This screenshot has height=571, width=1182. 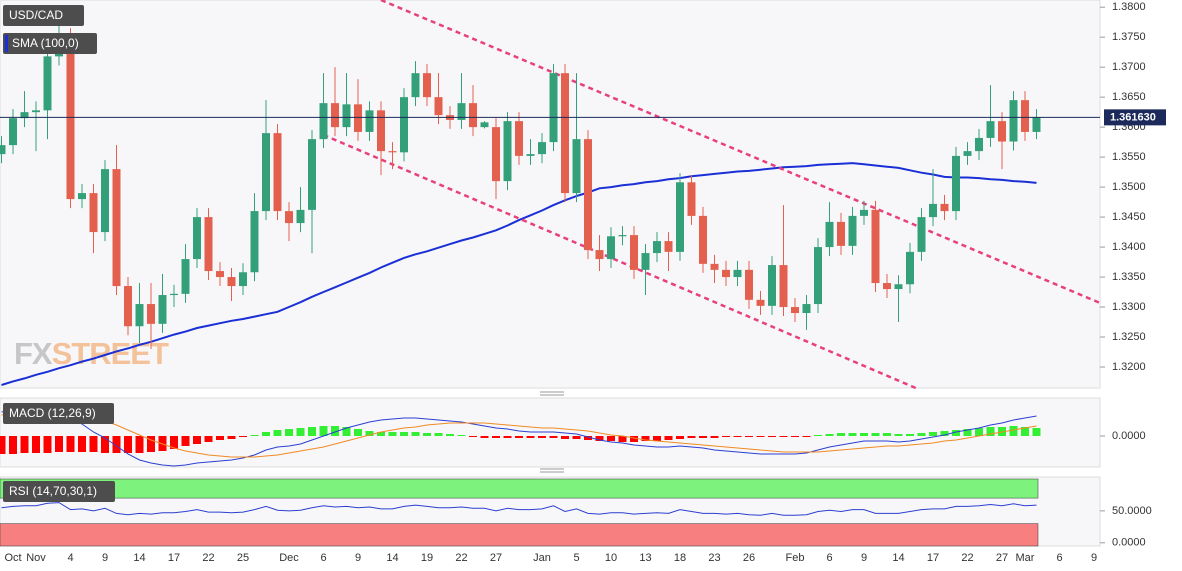 I want to click on y-tick-label: 1.3450, so click(x=1129, y=217).